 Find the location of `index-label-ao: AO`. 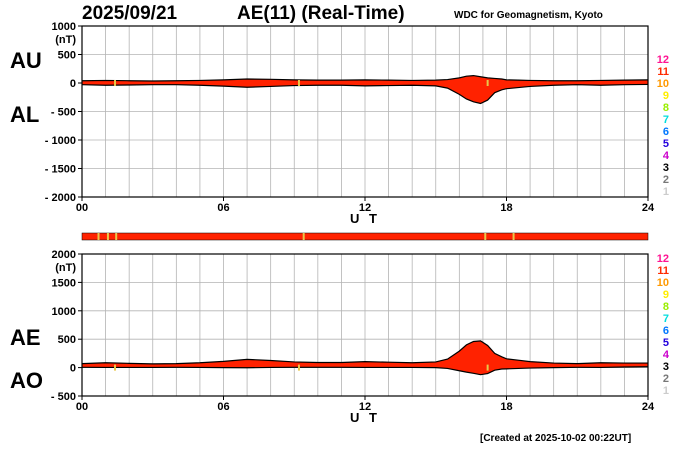

index-label-ao: AO is located at coordinates (26, 380).